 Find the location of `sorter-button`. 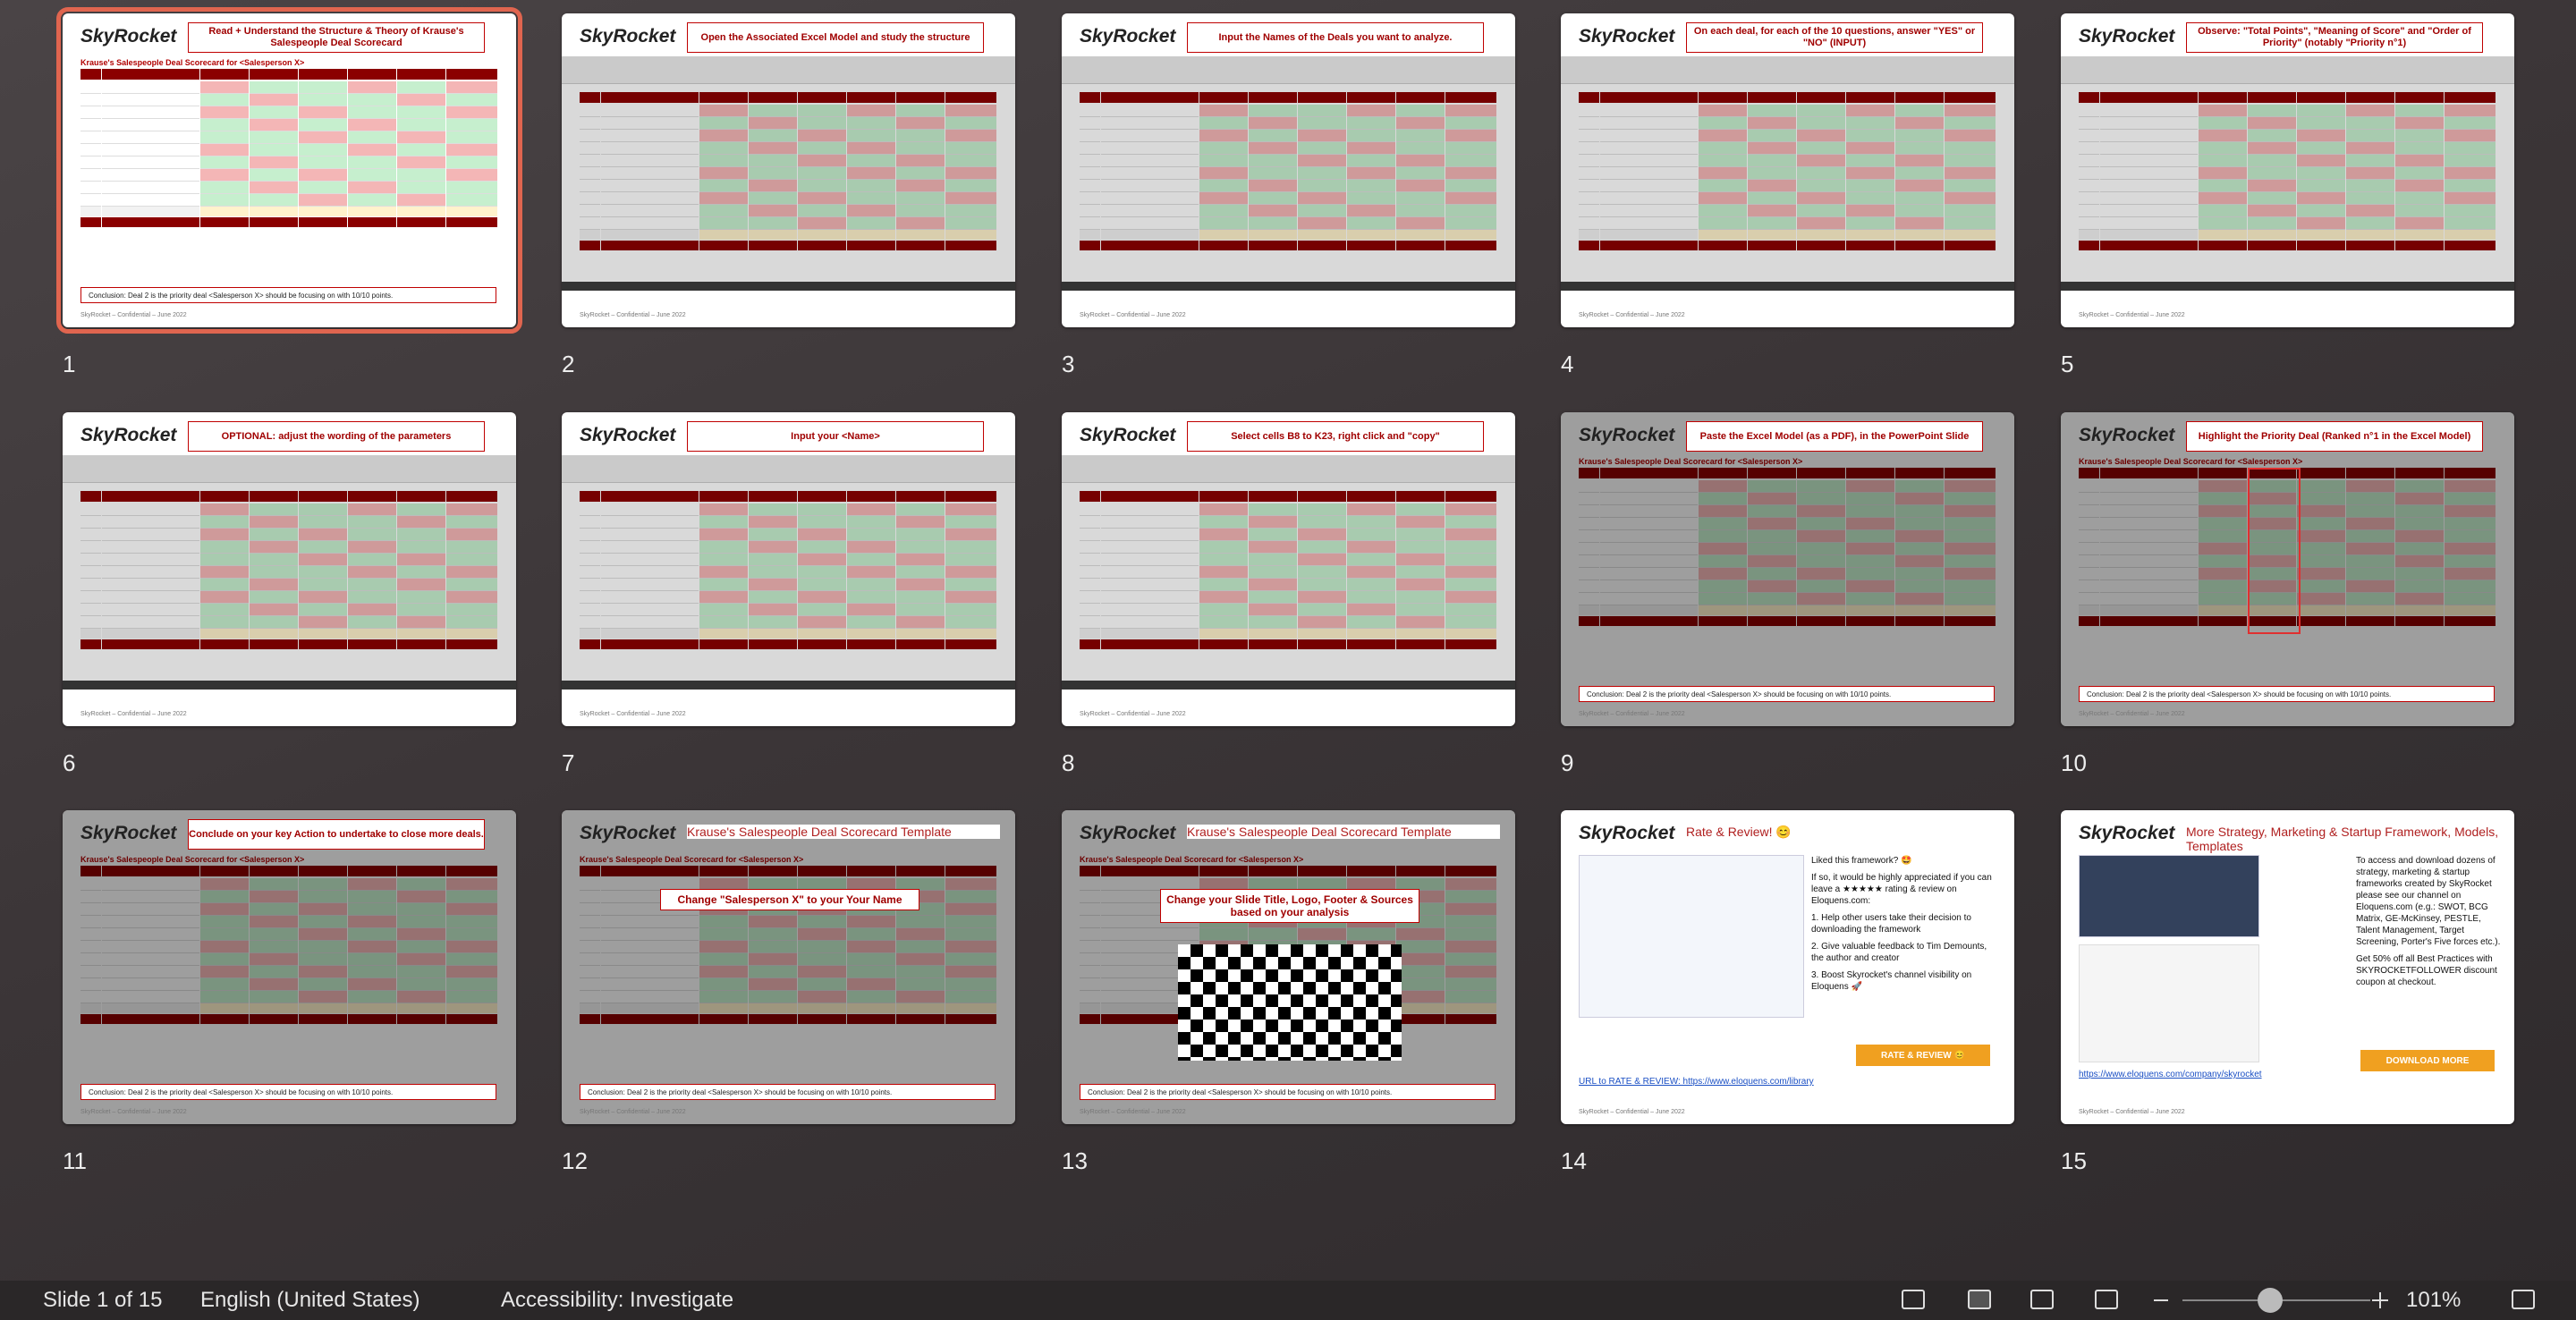

sorter-button is located at coordinates (1979, 1299).